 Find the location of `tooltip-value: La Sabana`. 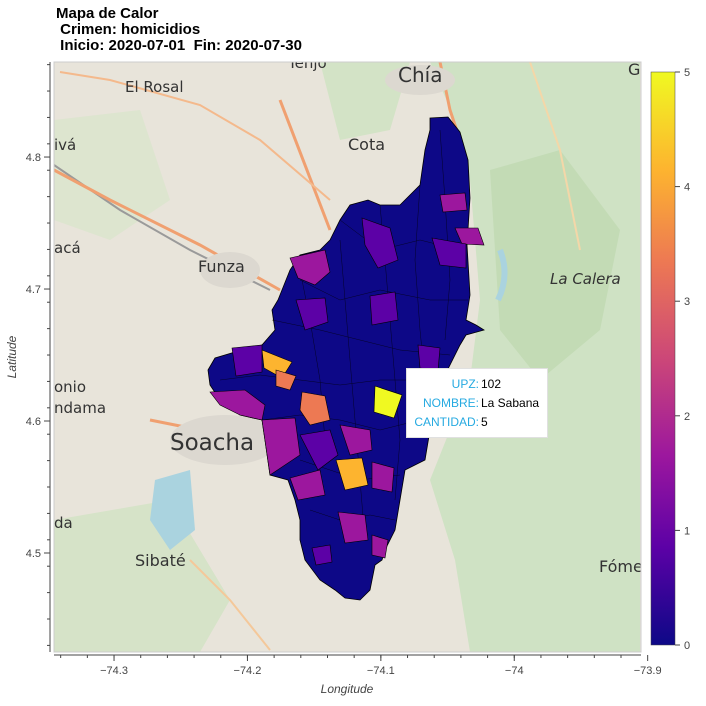

tooltip-value: La Sabana is located at coordinates (510, 403).